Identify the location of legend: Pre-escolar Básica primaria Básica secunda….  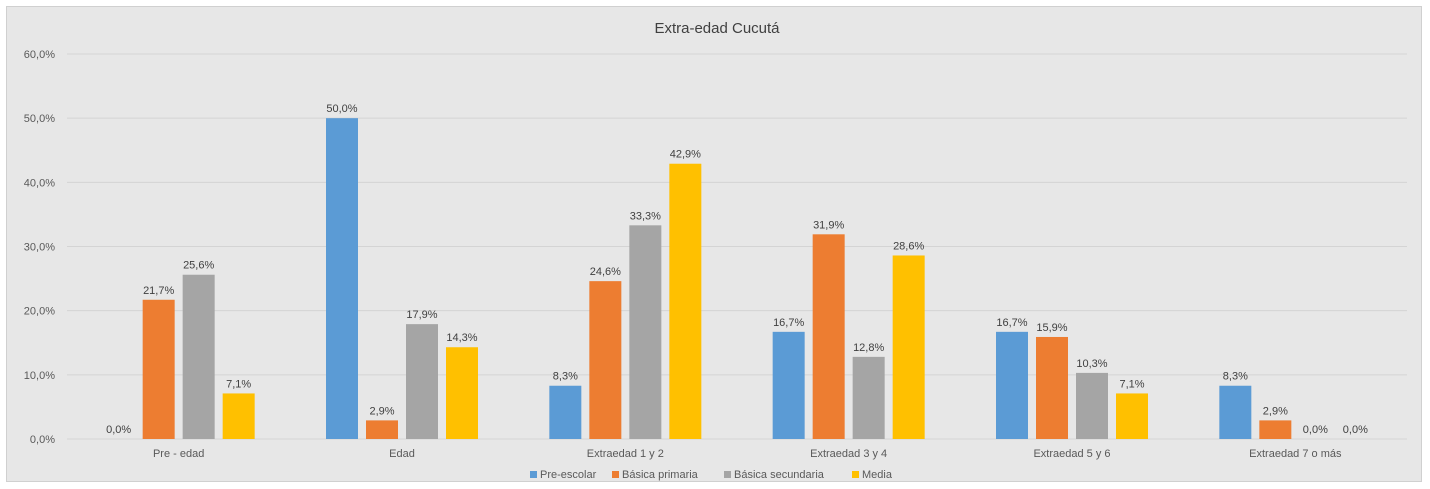
(711, 475).